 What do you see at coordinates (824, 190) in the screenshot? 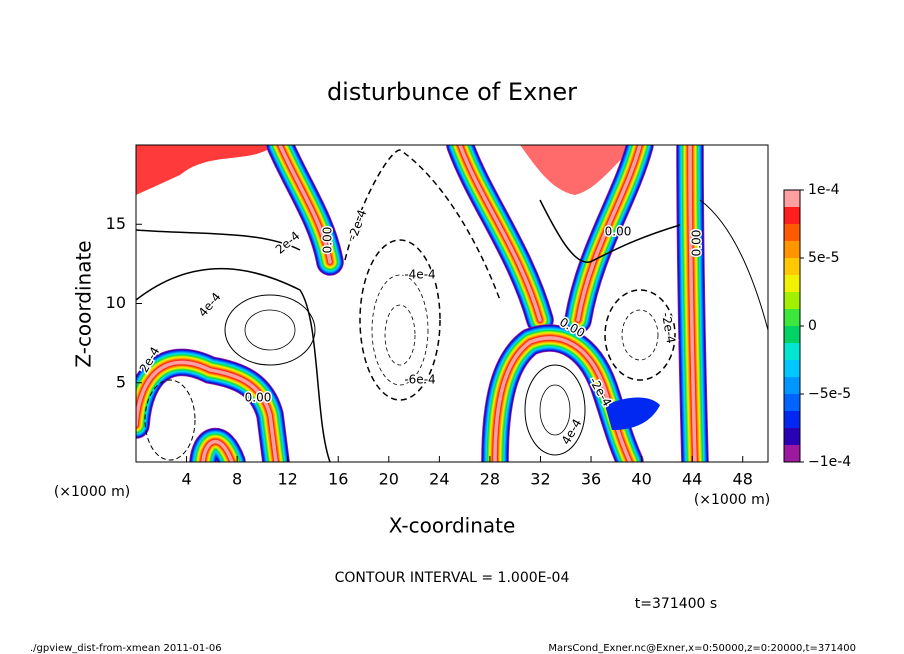
I see `colorbar-tick-label: 1e-4` at bounding box center [824, 190].